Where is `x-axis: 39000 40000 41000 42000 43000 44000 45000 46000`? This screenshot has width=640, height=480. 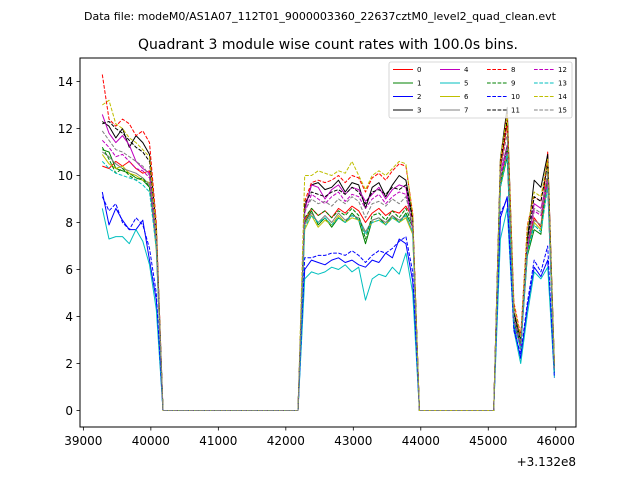
x-axis: 39000 40000 41000 42000 43000 44000 45000 46000 is located at coordinates (319, 437).